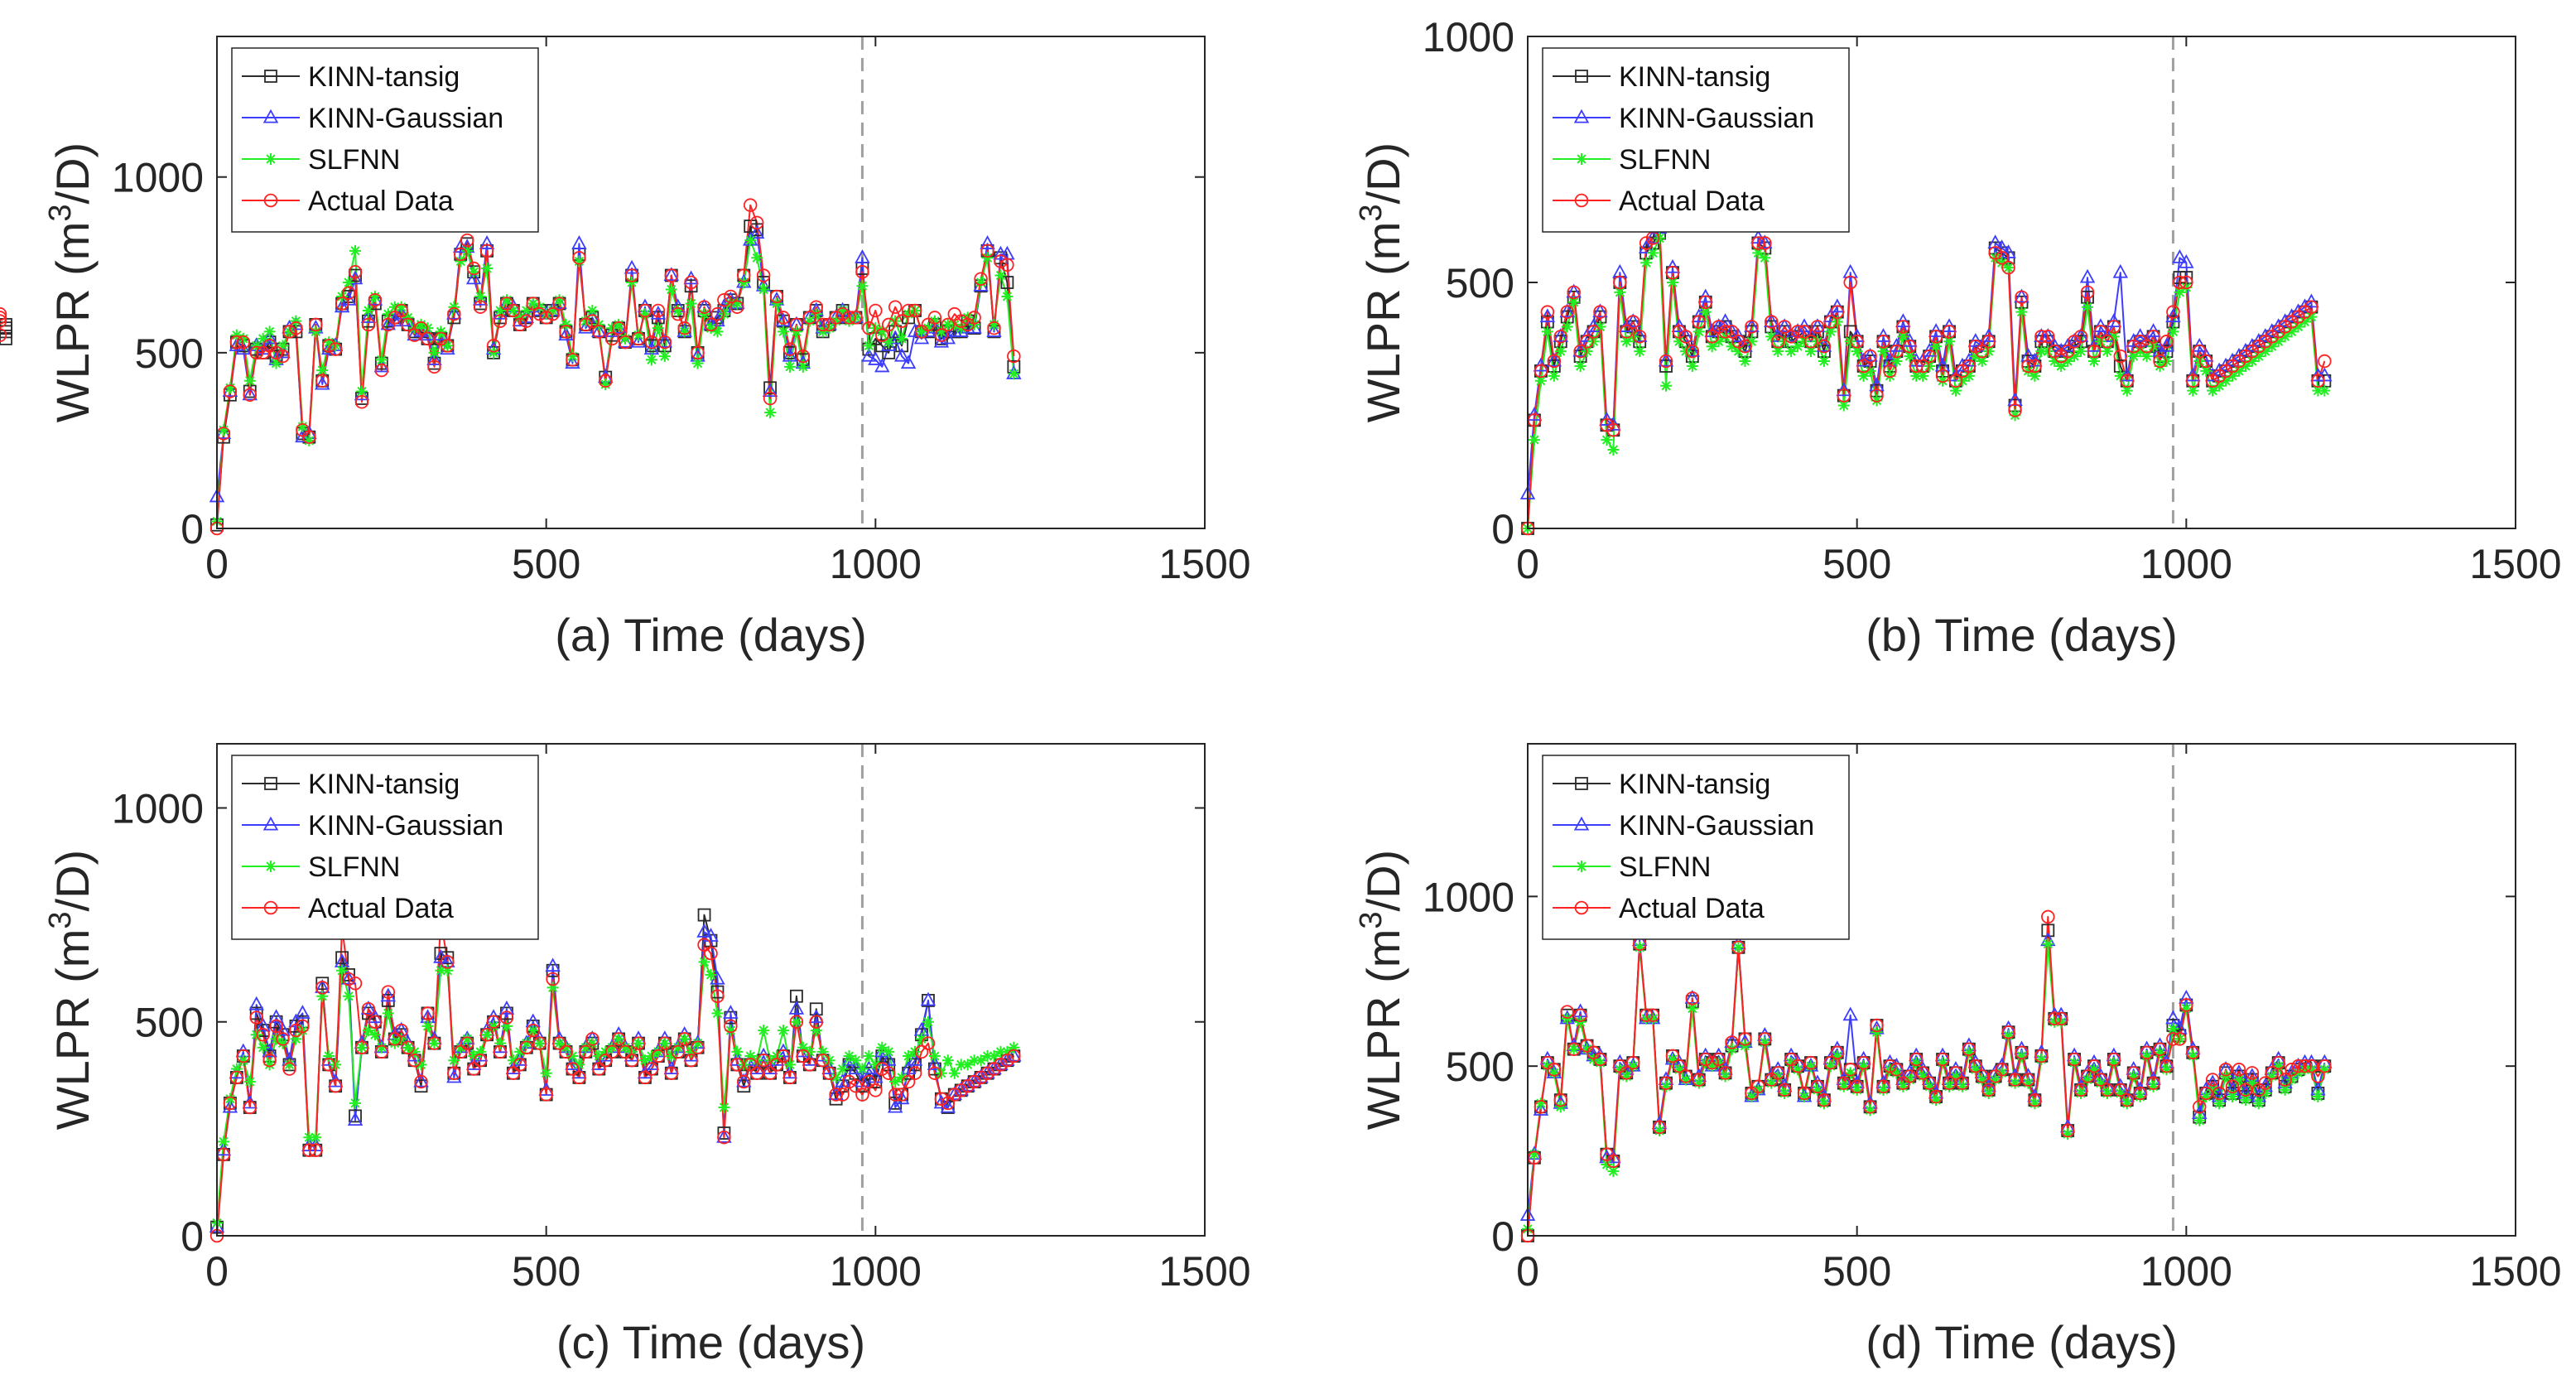 This screenshot has height=1389, width=2576. I want to click on panel-a-x-axis-label: (a) Time (days), so click(711, 635).